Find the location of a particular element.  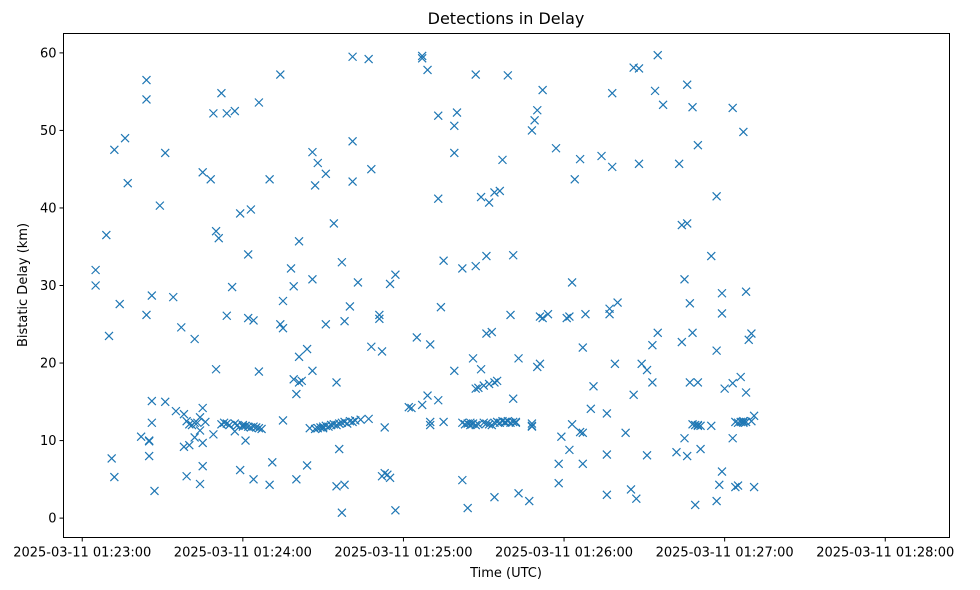

y-tick-label: 10 is located at coordinates (48, 441).